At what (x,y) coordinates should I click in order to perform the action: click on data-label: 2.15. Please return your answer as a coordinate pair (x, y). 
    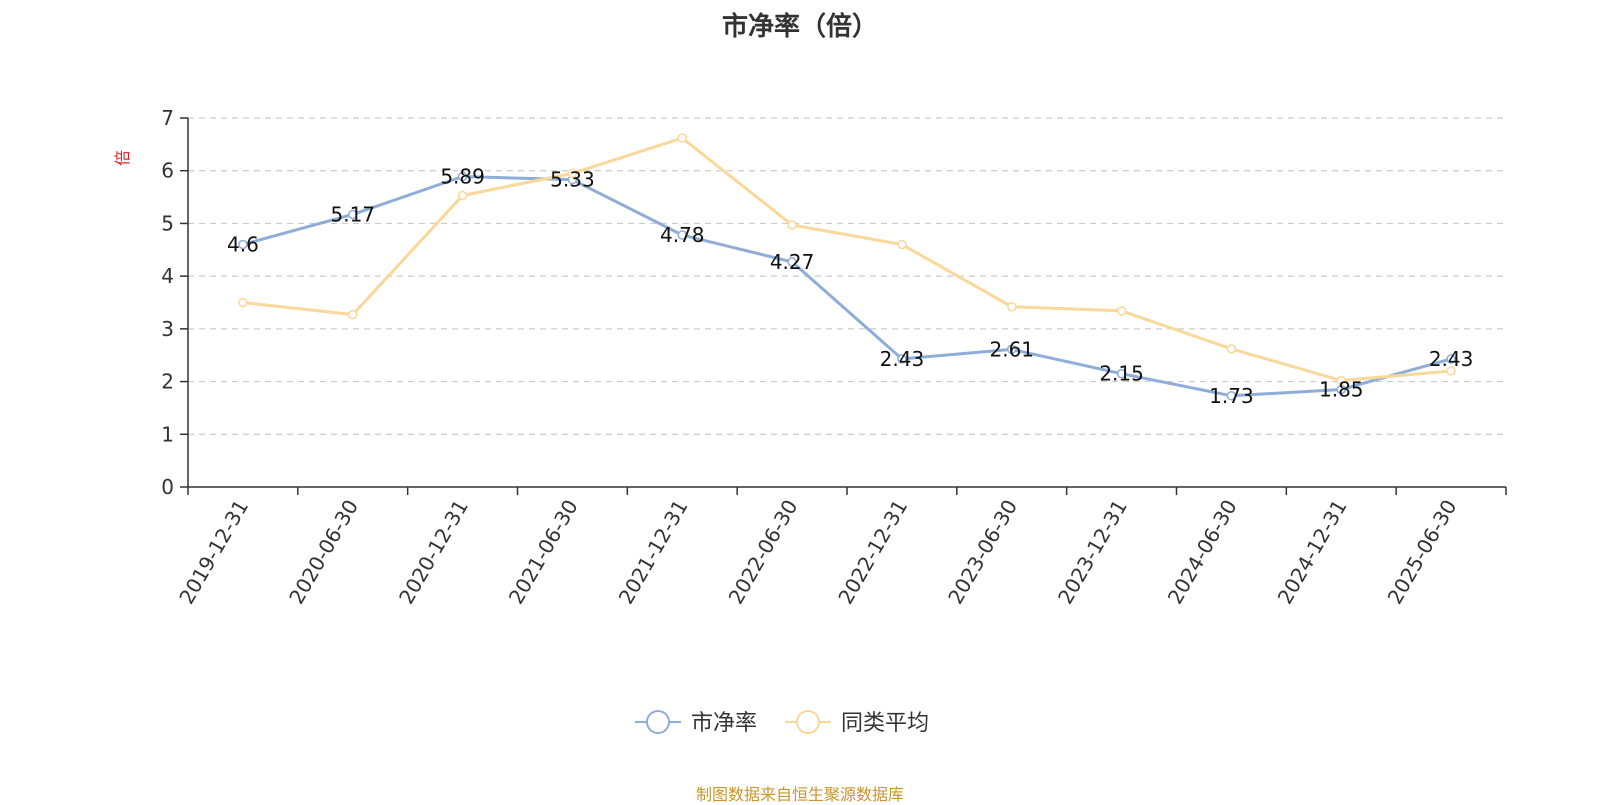
    Looking at the image, I should click on (1121, 374).